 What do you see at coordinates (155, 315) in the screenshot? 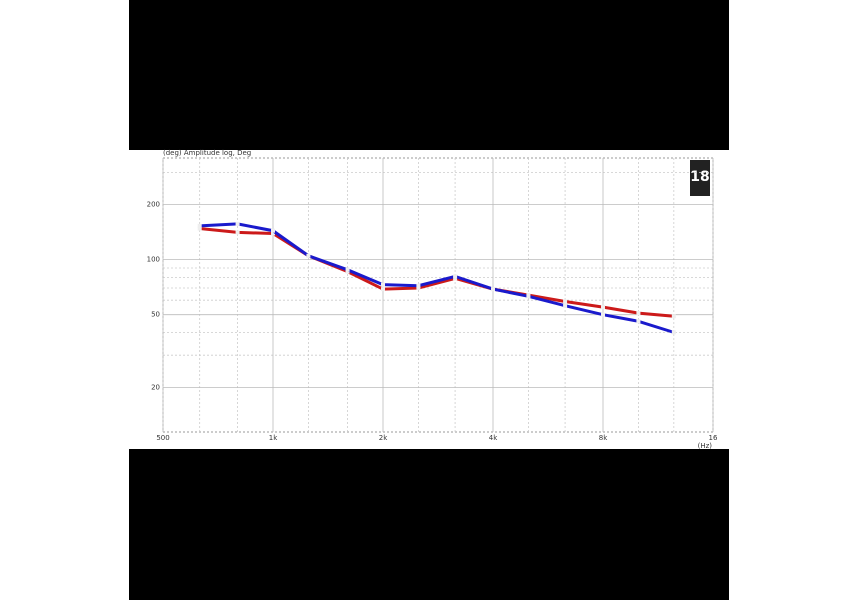
I see `y-tick-label: 50` at bounding box center [155, 315].